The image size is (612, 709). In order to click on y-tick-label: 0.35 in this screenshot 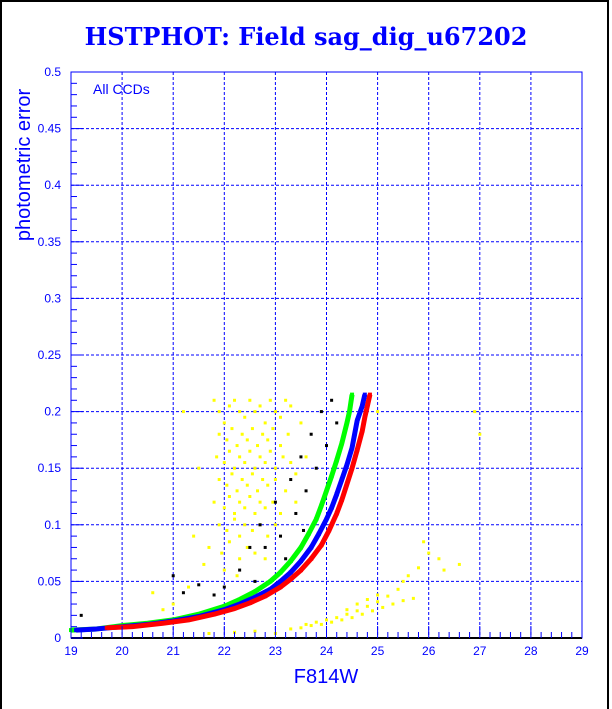, I will do `click(50, 242)`.